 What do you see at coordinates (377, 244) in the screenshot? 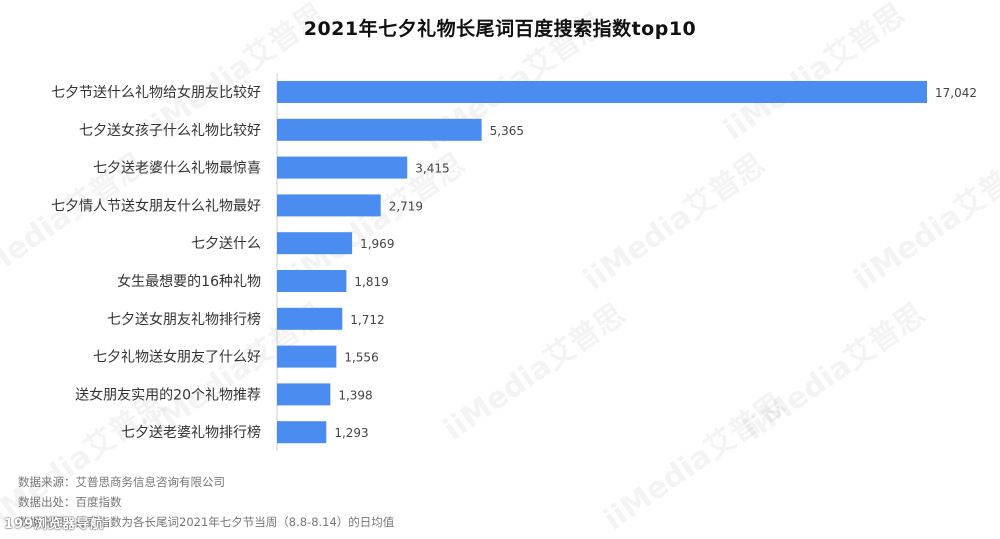
I see `value-label-5: 1,969` at bounding box center [377, 244].